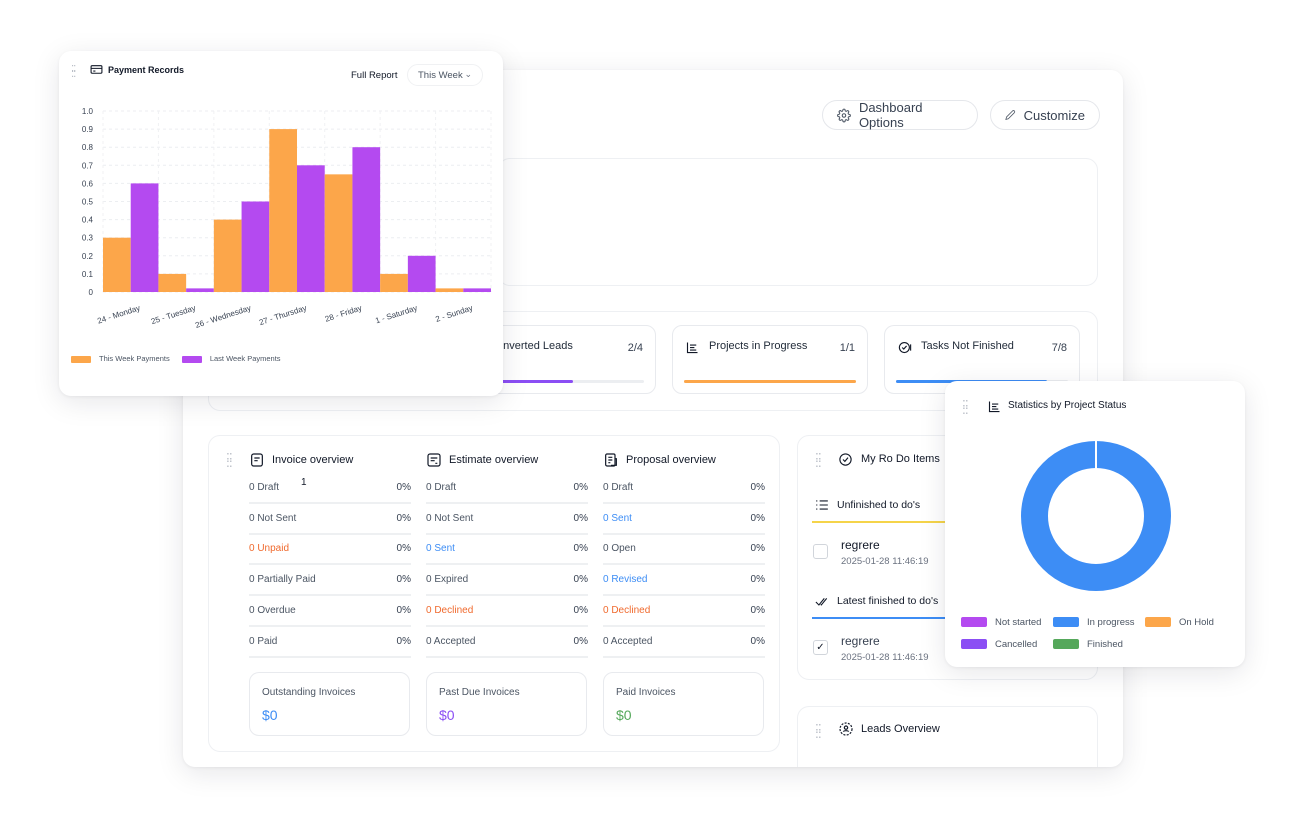  I want to click on overview-row: 0 Unpaid 0%, so click(330, 550).